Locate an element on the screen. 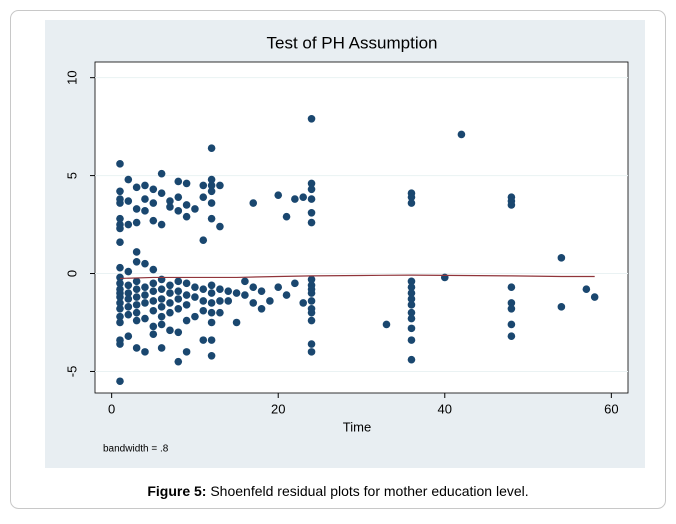 The image size is (676, 524). x-tick-label: 40 is located at coordinates (445, 408).